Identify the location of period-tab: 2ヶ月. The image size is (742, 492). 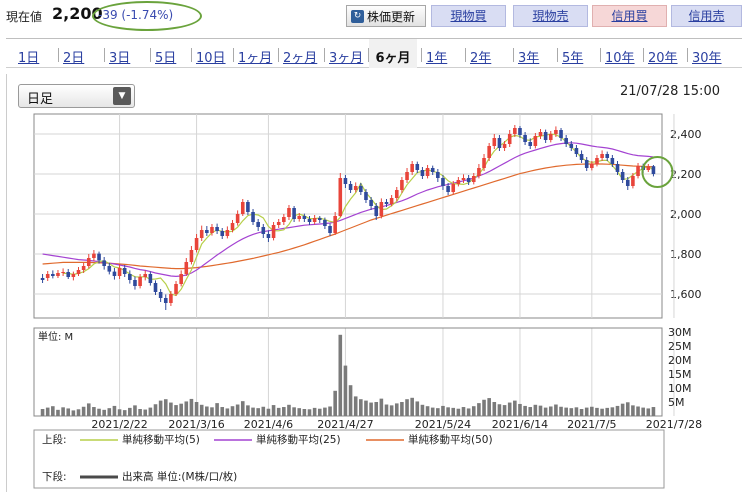
(300, 58).